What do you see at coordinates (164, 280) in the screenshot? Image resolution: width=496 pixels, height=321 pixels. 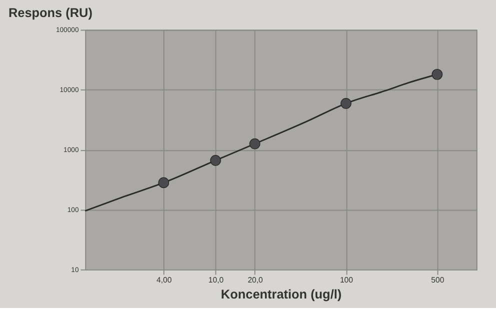 I see `x-tick-label: 4,00` at bounding box center [164, 280].